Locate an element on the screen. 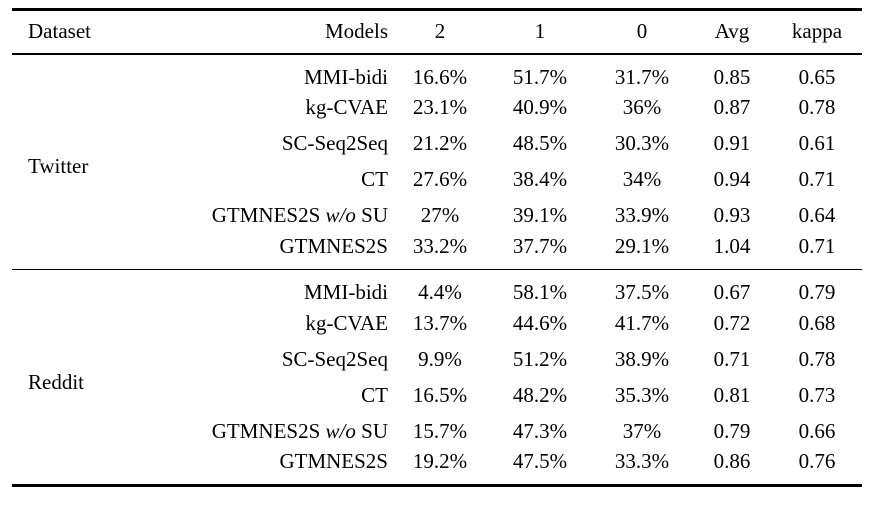 Image resolution: width=874 pixels, height=508 pixels. score-1: 51.7% is located at coordinates (540, 76).